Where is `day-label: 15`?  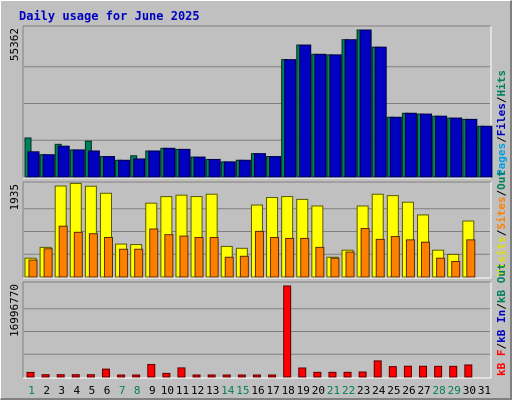 day-label: 15 is located at coordinates (242, 390).